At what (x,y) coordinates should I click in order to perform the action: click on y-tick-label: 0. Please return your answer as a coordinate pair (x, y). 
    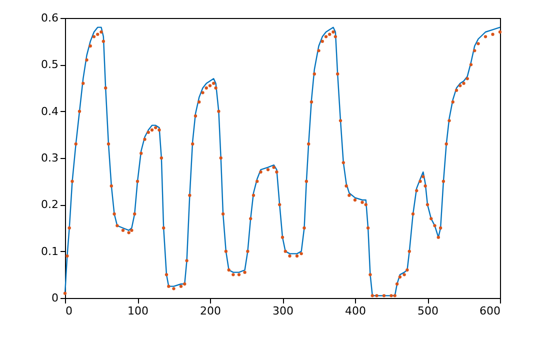
    Looking at the image, I should click on (55, 298).